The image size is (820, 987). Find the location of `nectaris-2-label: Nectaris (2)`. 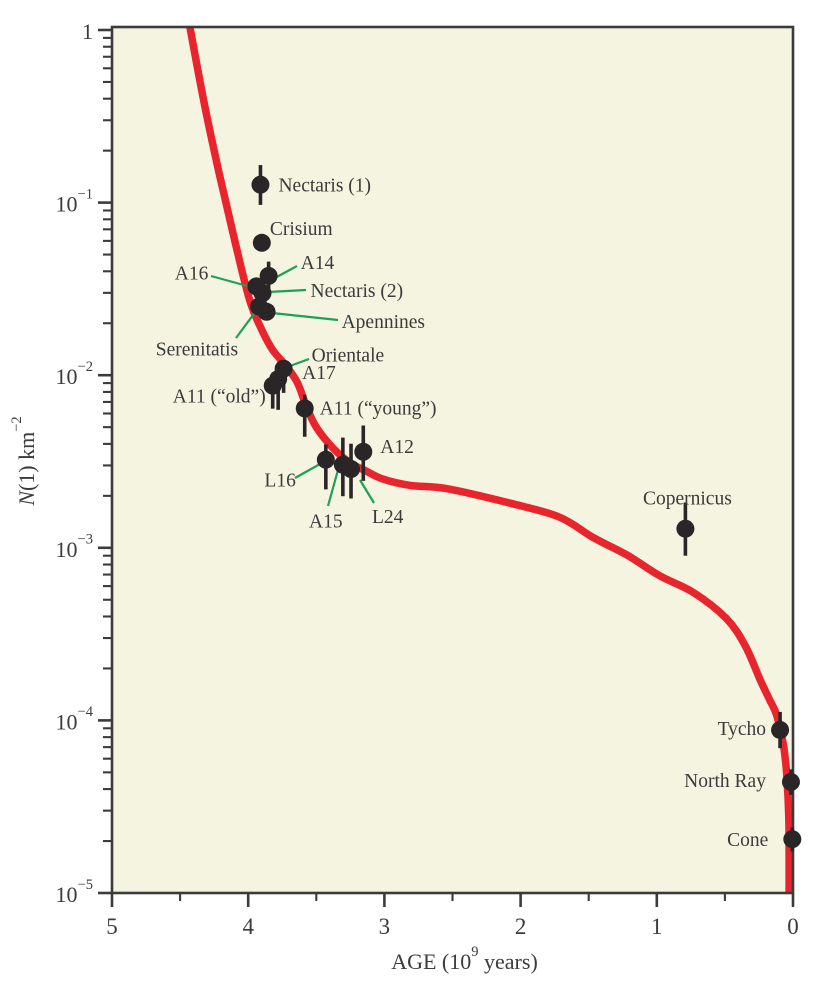

nectaris-2-label: Nectaris (2) is located at coordinates (357, 291).